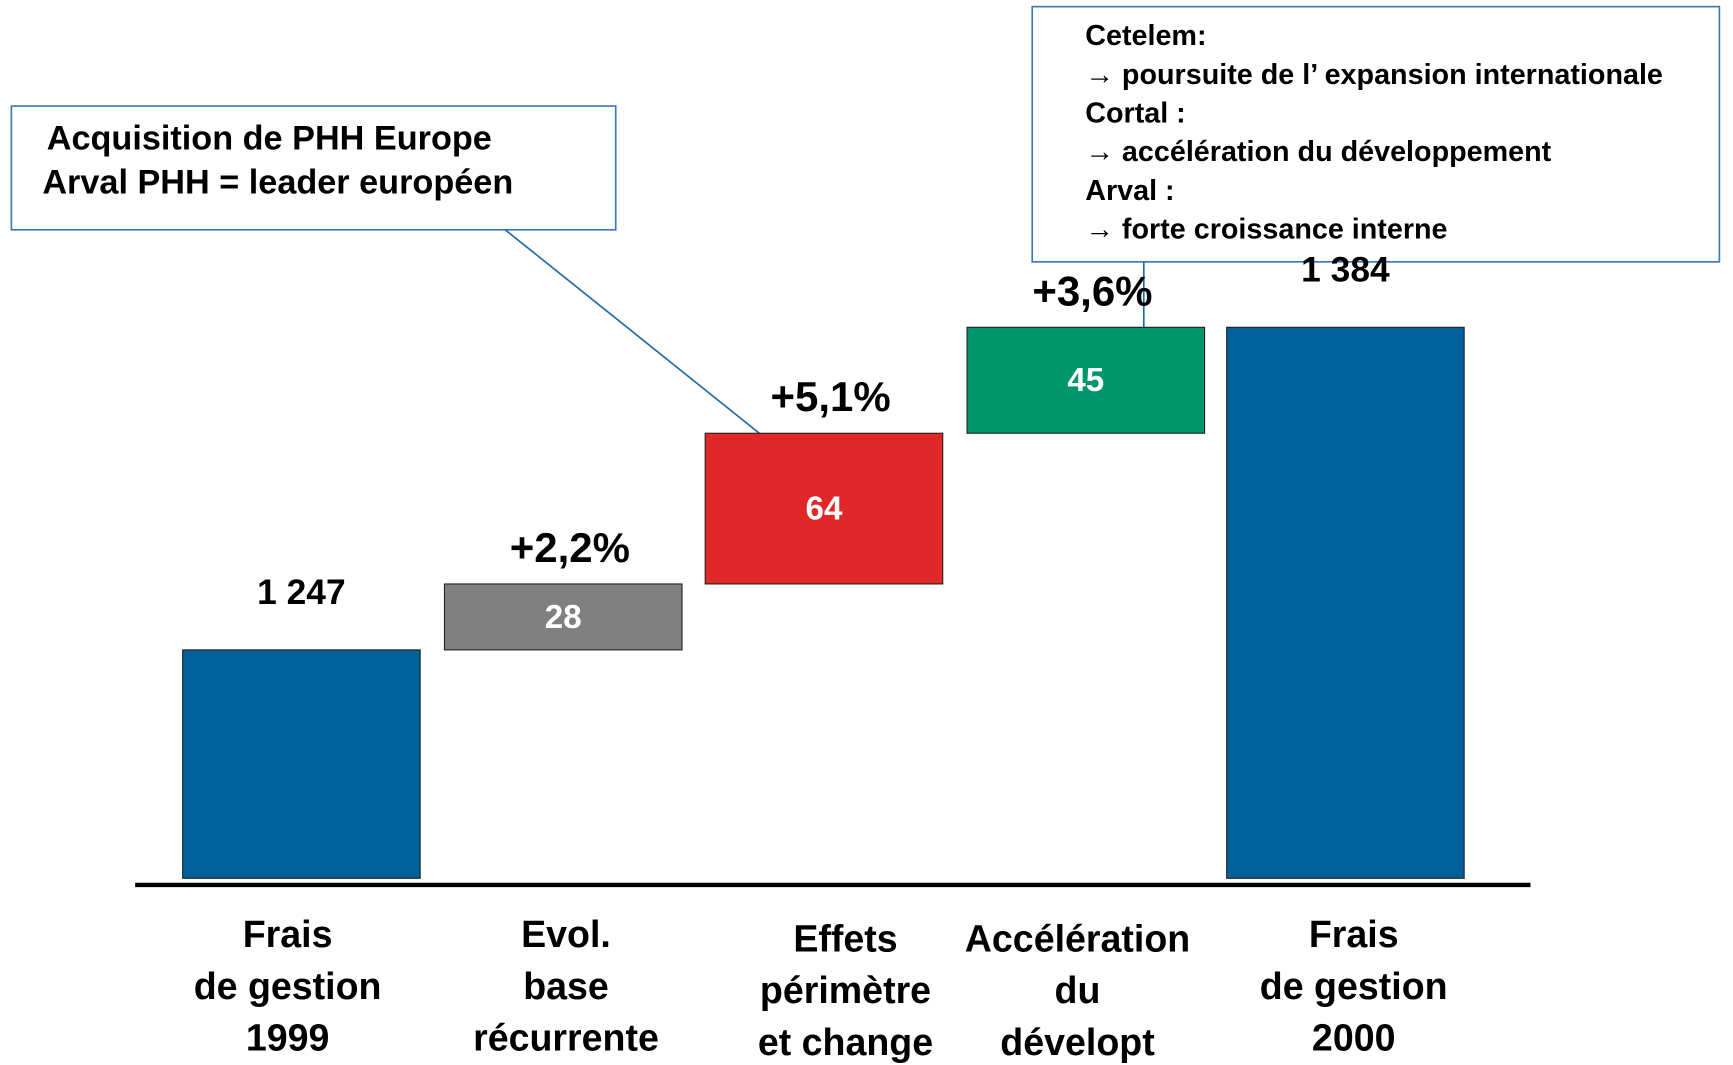 The height and width of the screenshot is (1065, 1733). What do you see at coordinates (1318, 152) in the screenshot?
I see `annotation-text: → accélération du développement` at bounding box center [1318, 152].